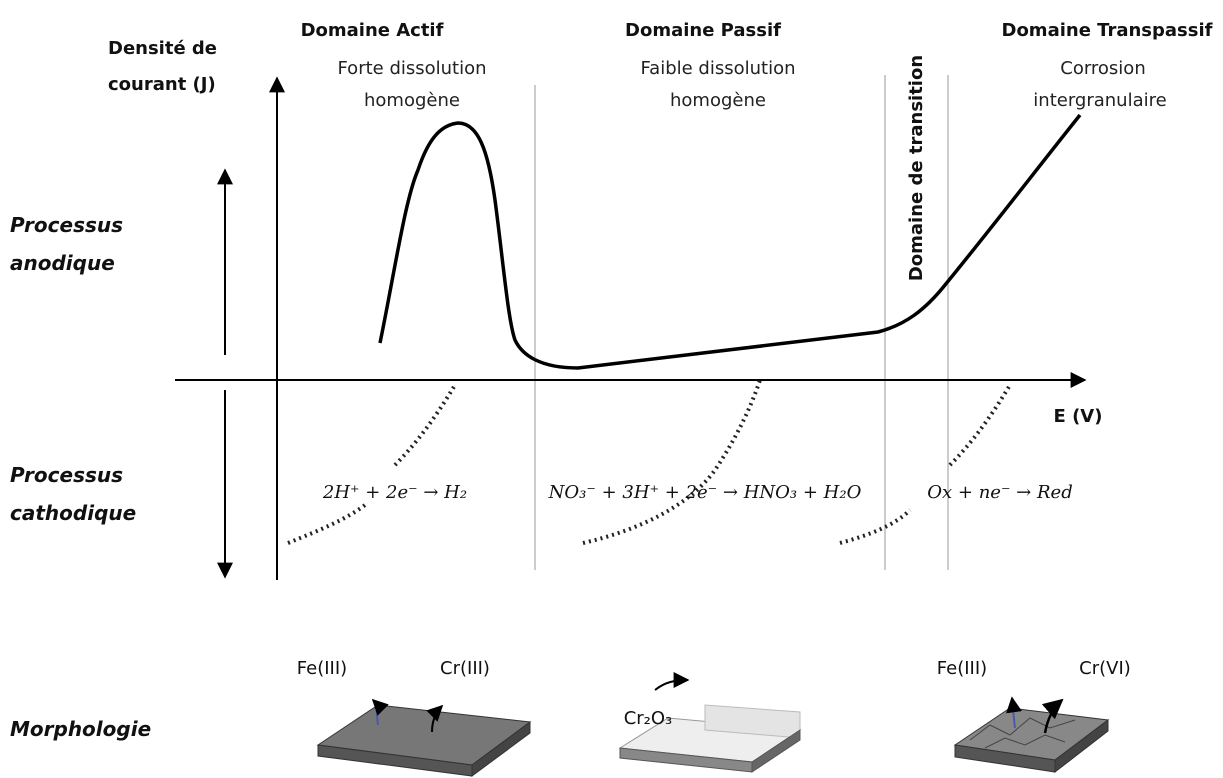 This screenshot has height=778, width=1223. Describe the element at coordinates (717, 68) in the screenshot. I see `domain-description: Faible dissolution` at that location.